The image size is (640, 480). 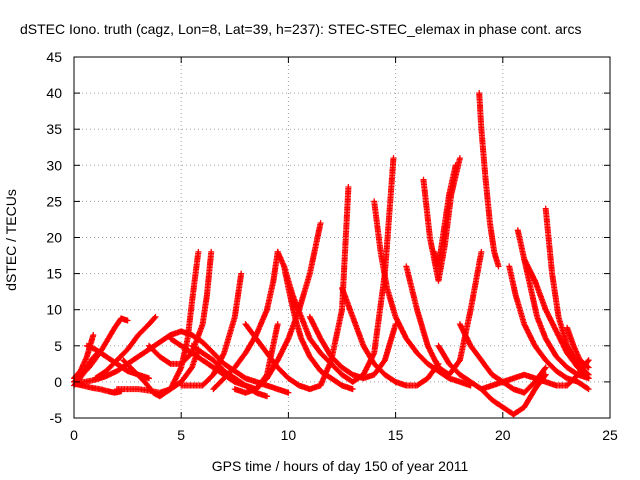 I want to click on x-tick-label: 5, so click(x=181, y=435).